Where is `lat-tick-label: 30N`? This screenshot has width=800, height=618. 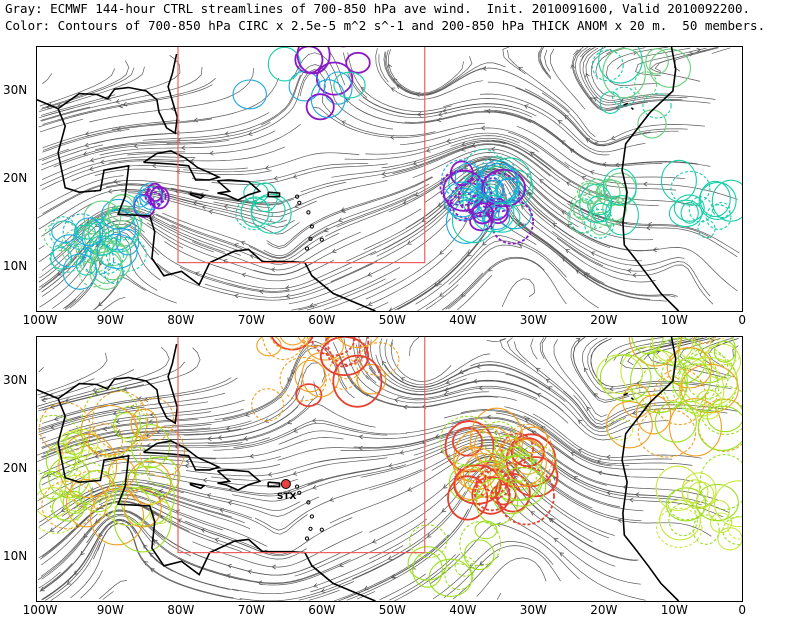 lat-tick-label: 30N is located at coordinates (15, 380).